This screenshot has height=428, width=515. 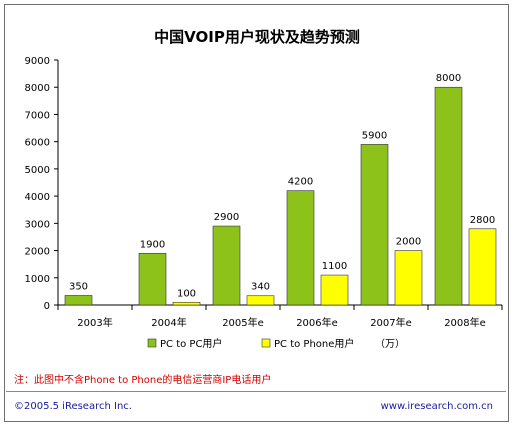 What do you see at coordinates (37, 61) in the screenshot?
I see `y-tick-label: 9000` at bounding box center [37, 61].